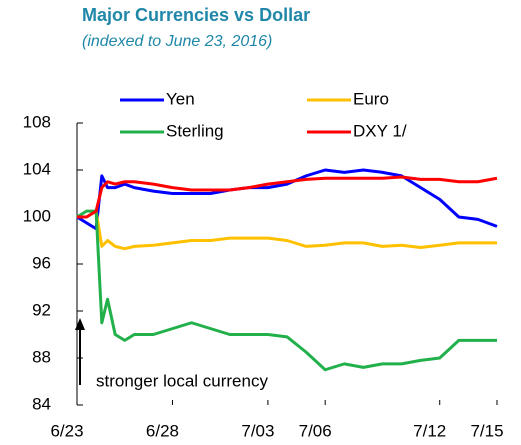 The height and width of the screenshot is (445, 521). What do you see at coordinates (380, 130) in the screenshot?
I see `legend-label: DXY 1/` at bounding box center [380, 130].